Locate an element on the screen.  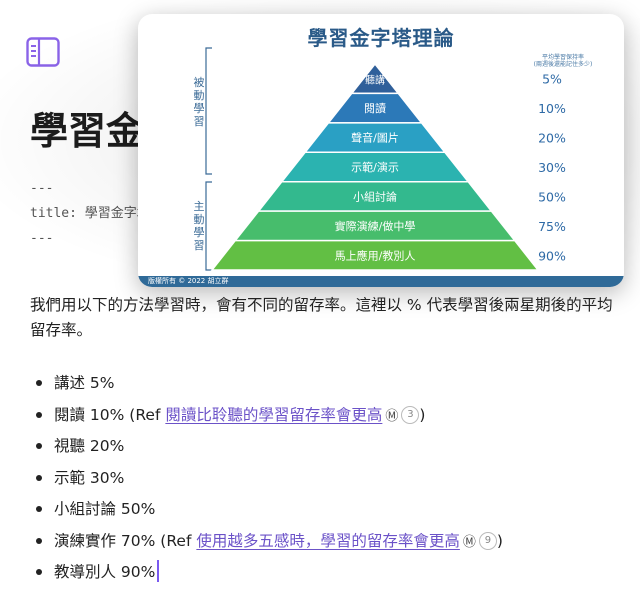
pyramid-title: 學習金字塔理論 is located at coordinates (381, 38).